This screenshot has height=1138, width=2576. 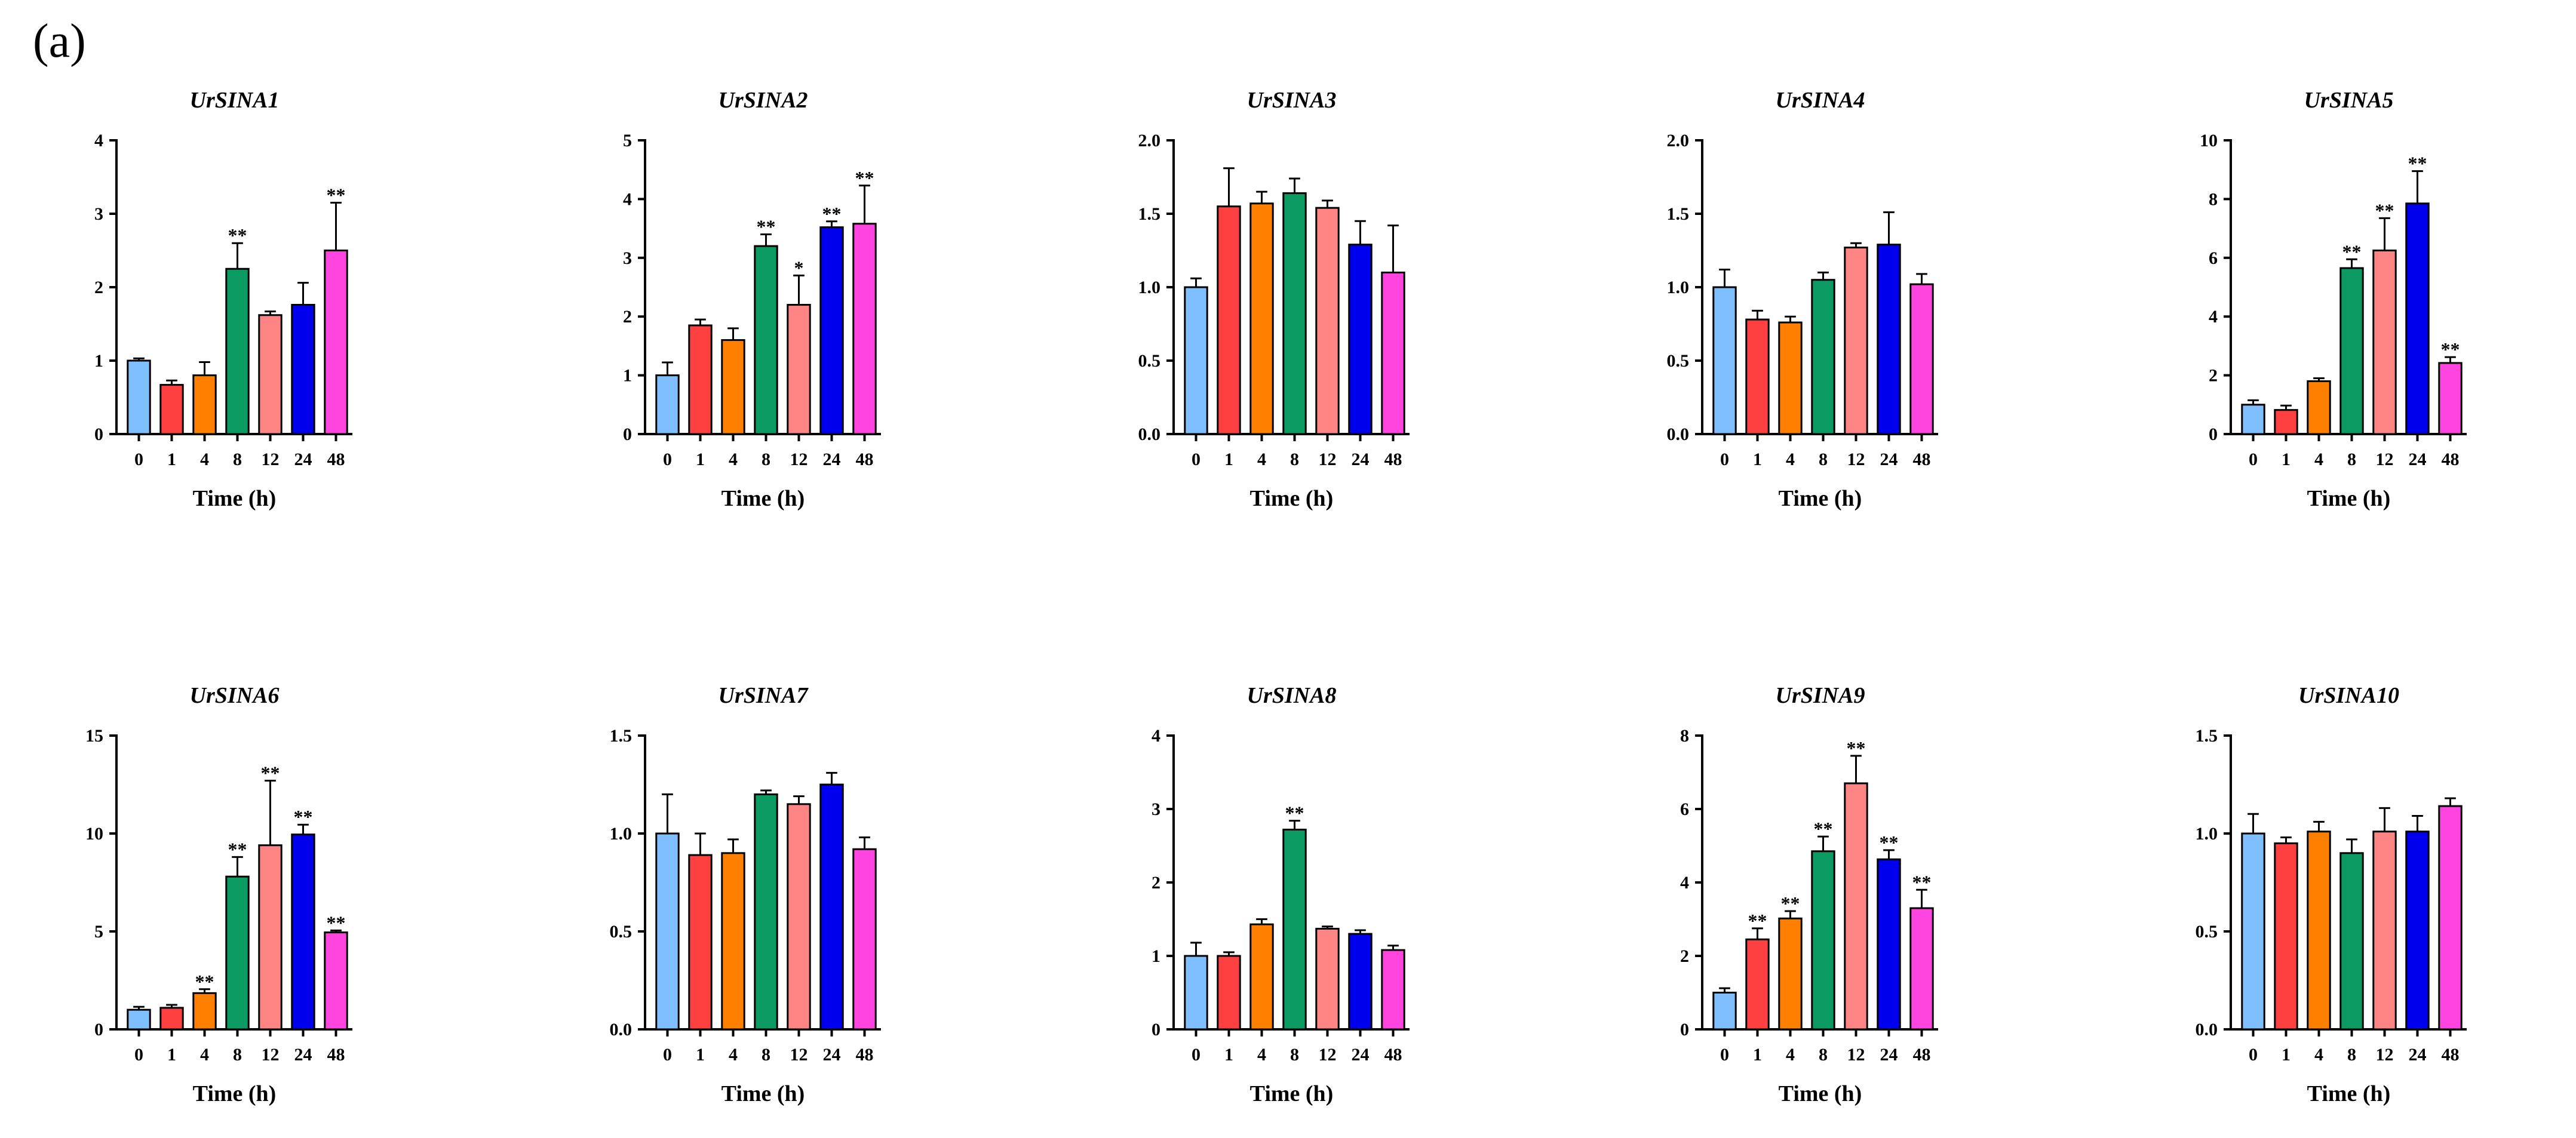 What do you see at coordinates (98, 140) in the screenshot?
I see `y-tick-label: 4` at bounding box center [98, 140].